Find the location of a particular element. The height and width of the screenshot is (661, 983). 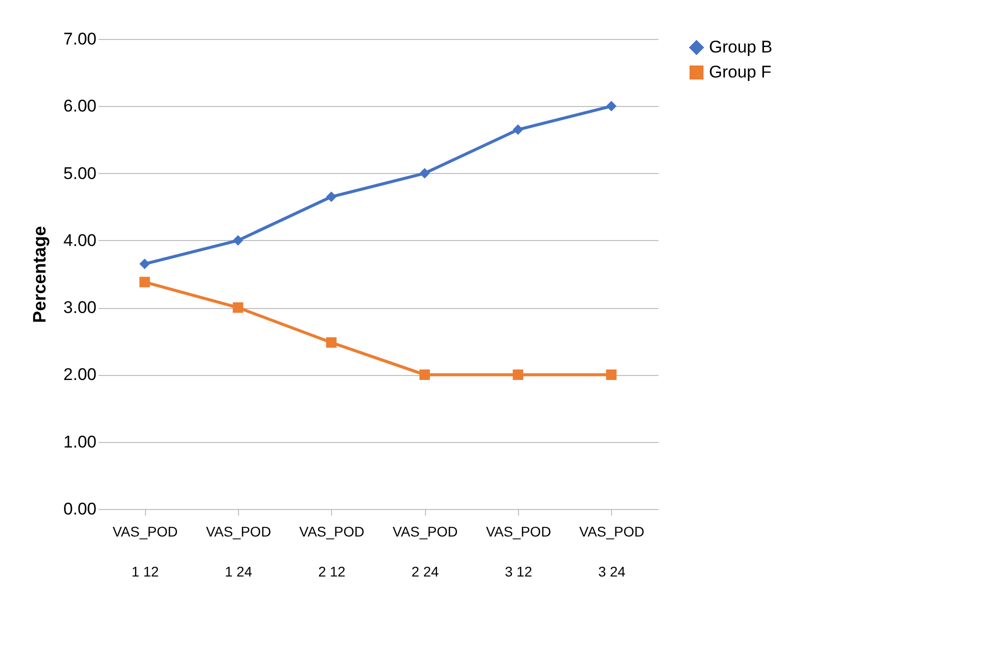

legend-label: Group B is located at coordinates (740, 47).